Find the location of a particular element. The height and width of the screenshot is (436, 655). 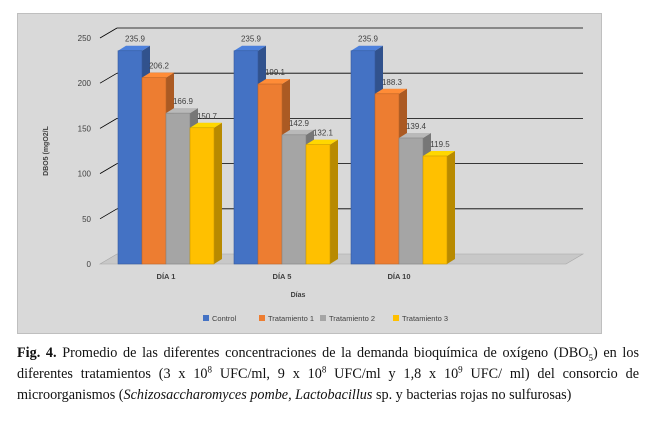

y-tick-label: 100 is located at coordinates (85, 174).